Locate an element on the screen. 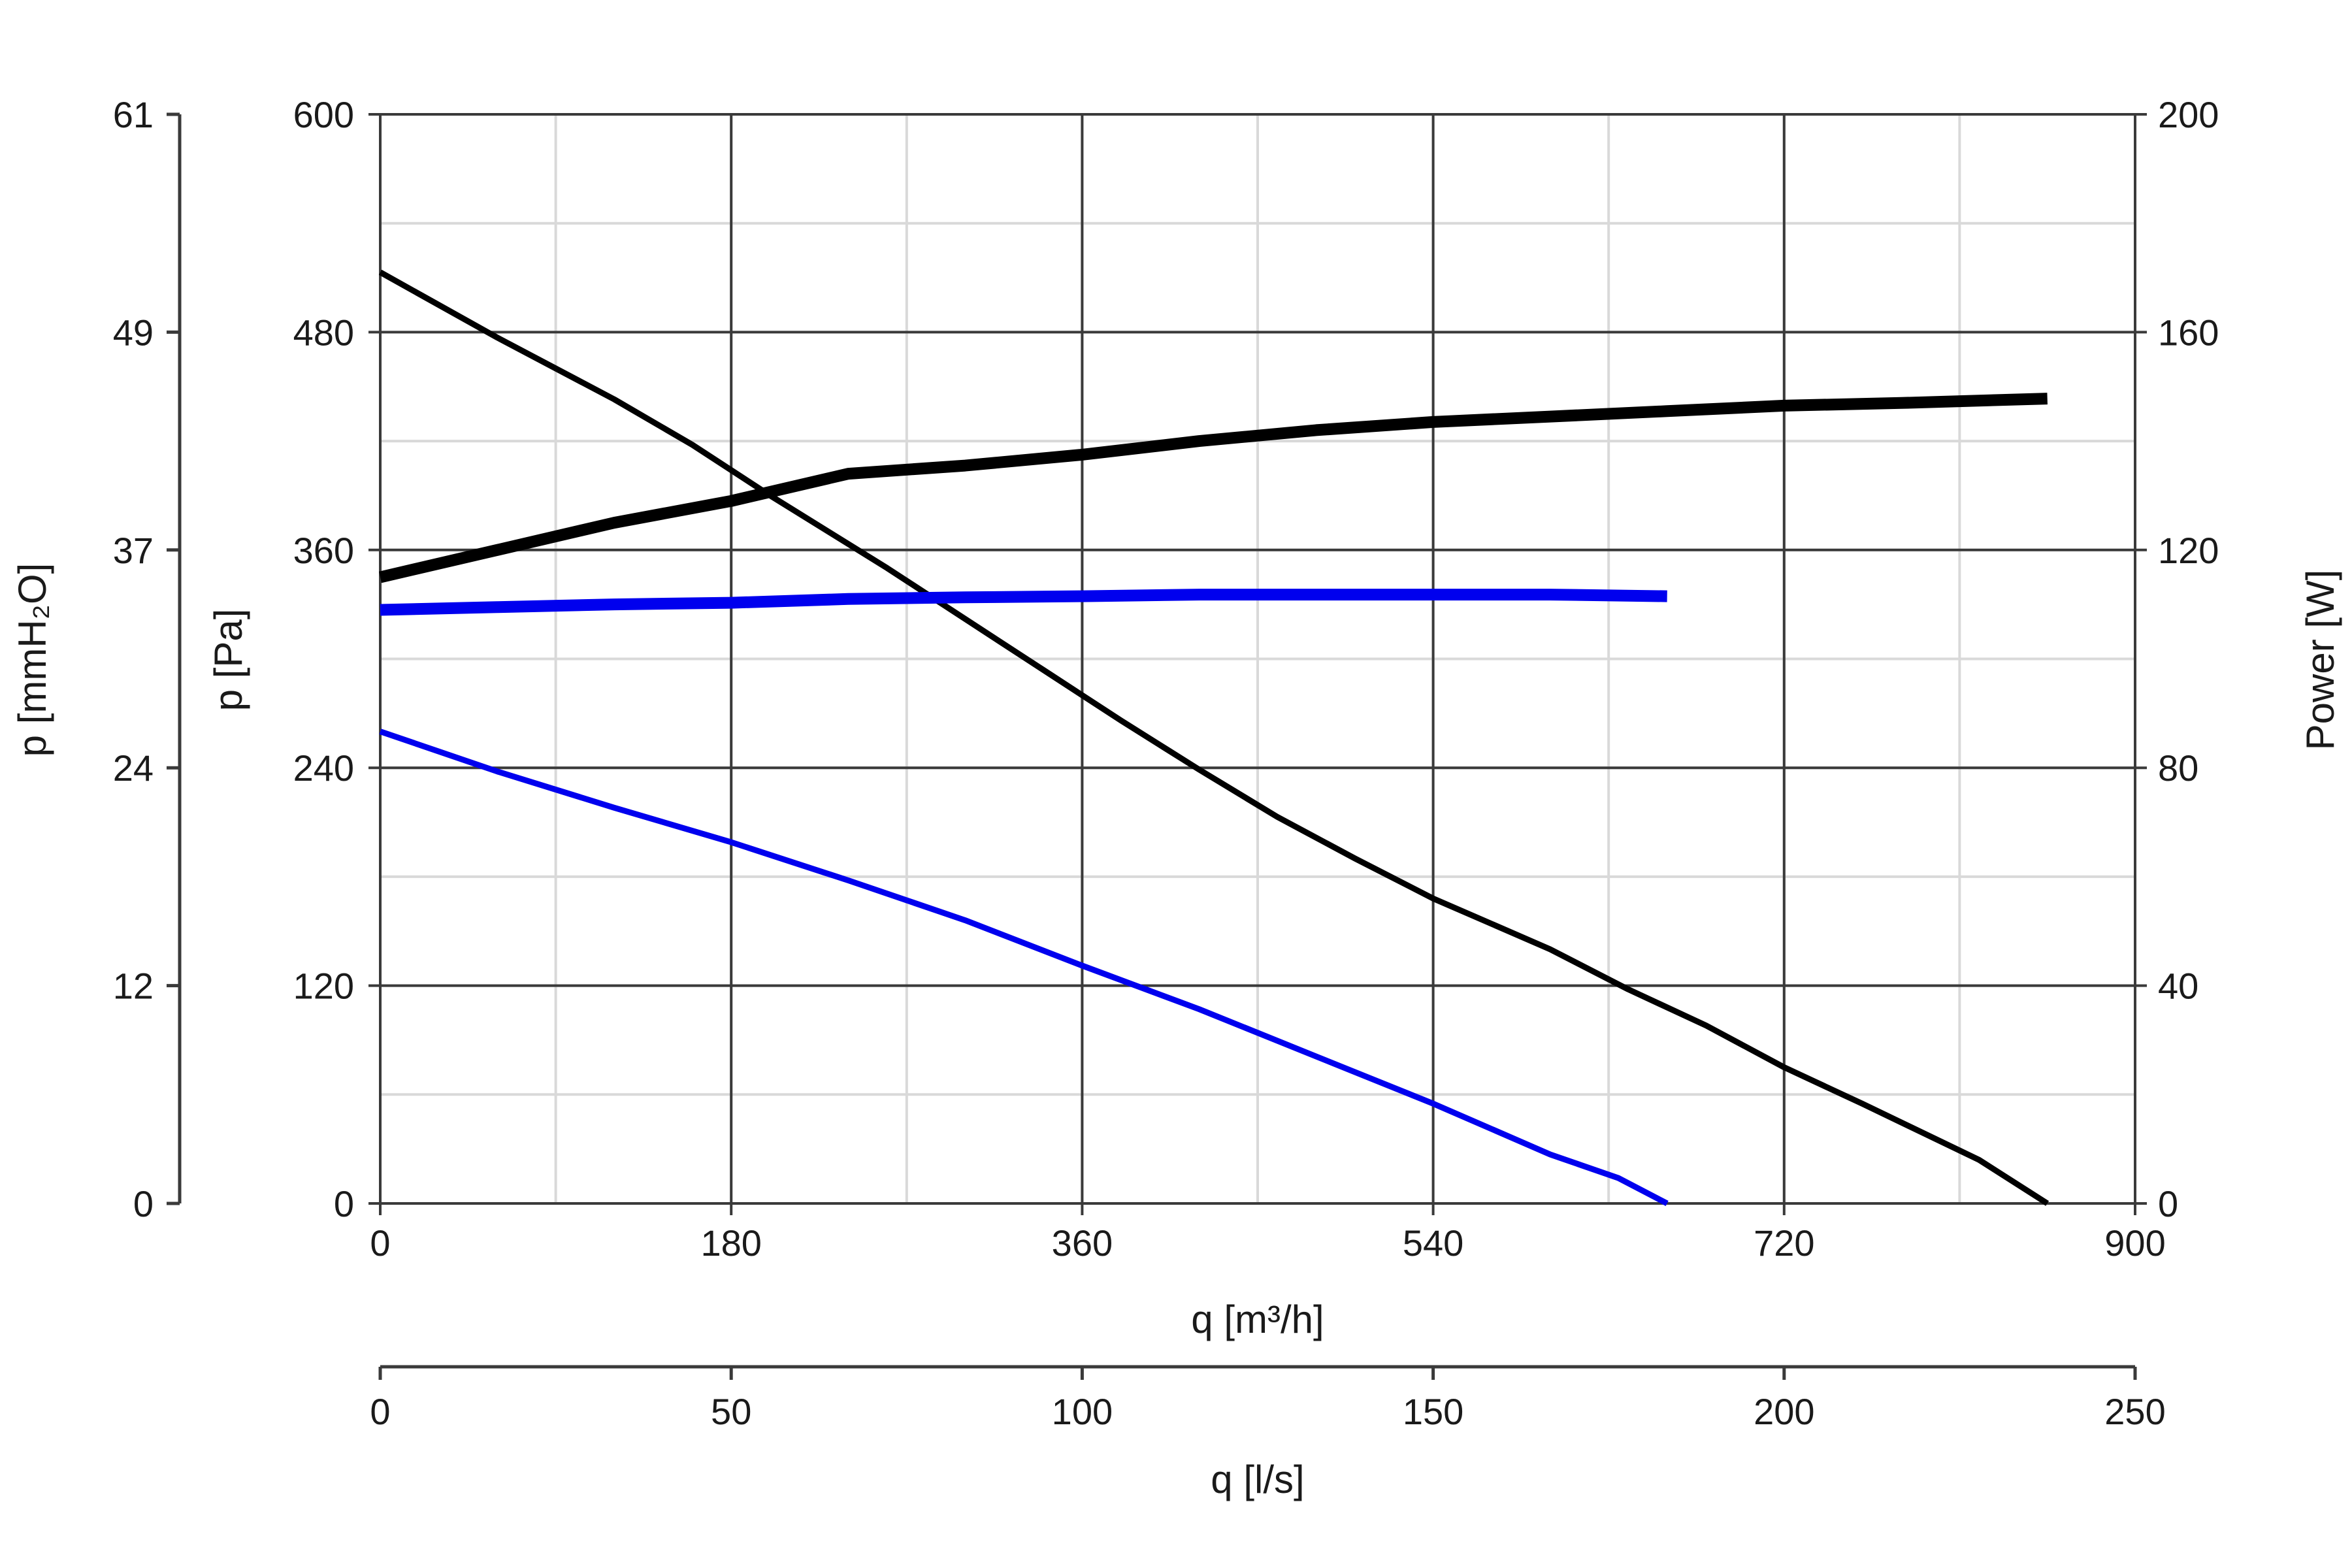  y-left-tick-label-mmh2o: 49 is located at coordinates (133, 332).